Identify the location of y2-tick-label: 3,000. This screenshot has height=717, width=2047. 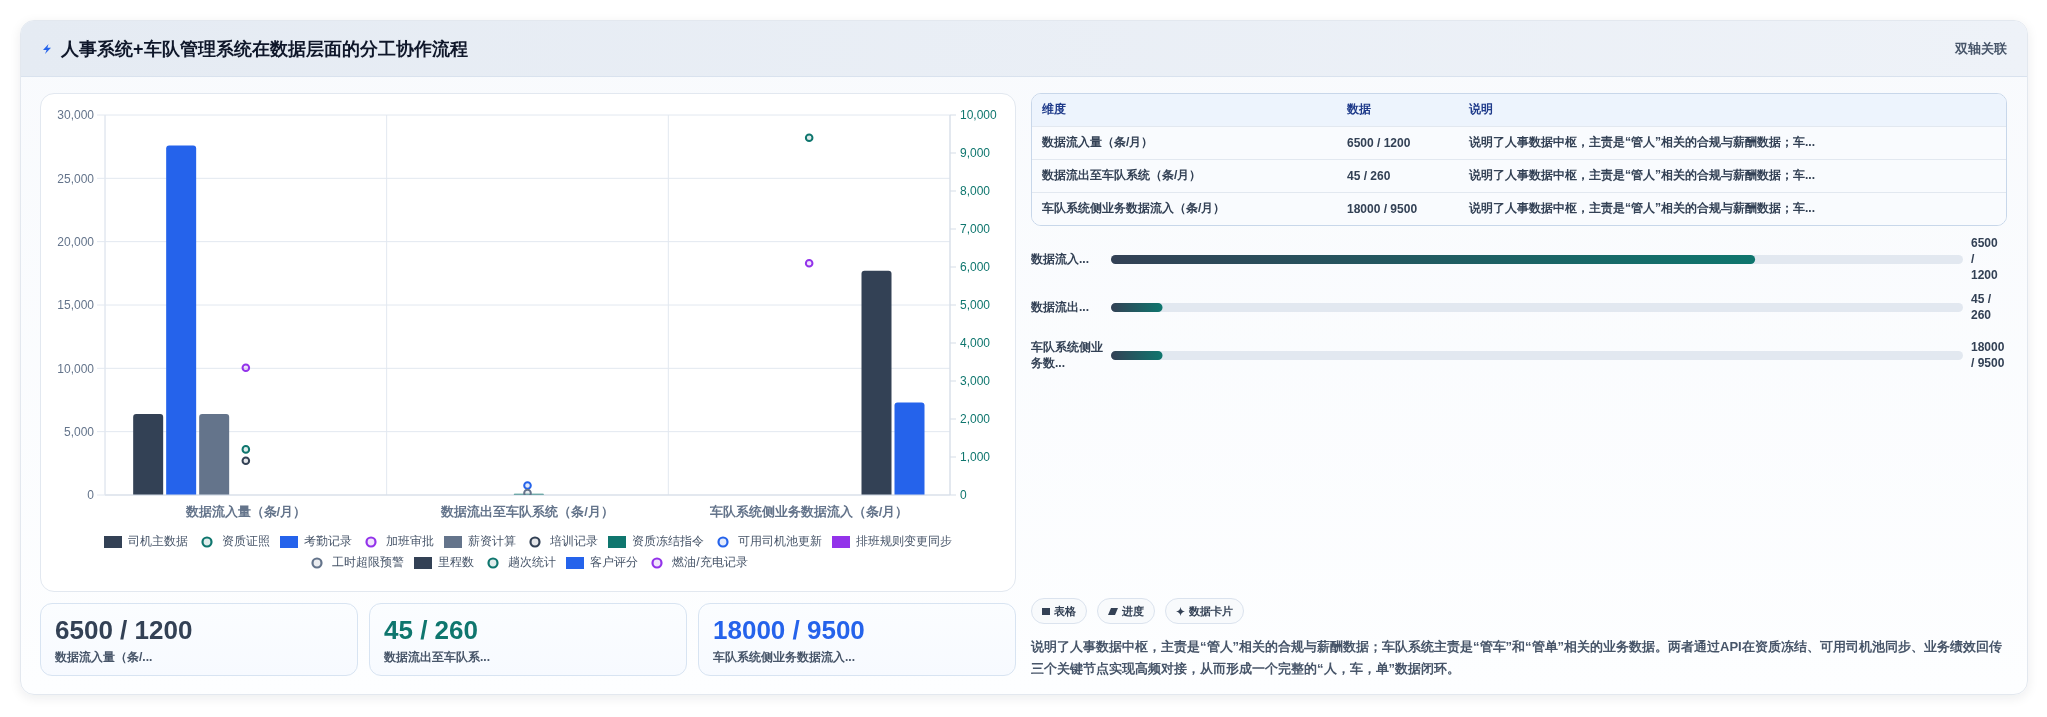
(975, 381).